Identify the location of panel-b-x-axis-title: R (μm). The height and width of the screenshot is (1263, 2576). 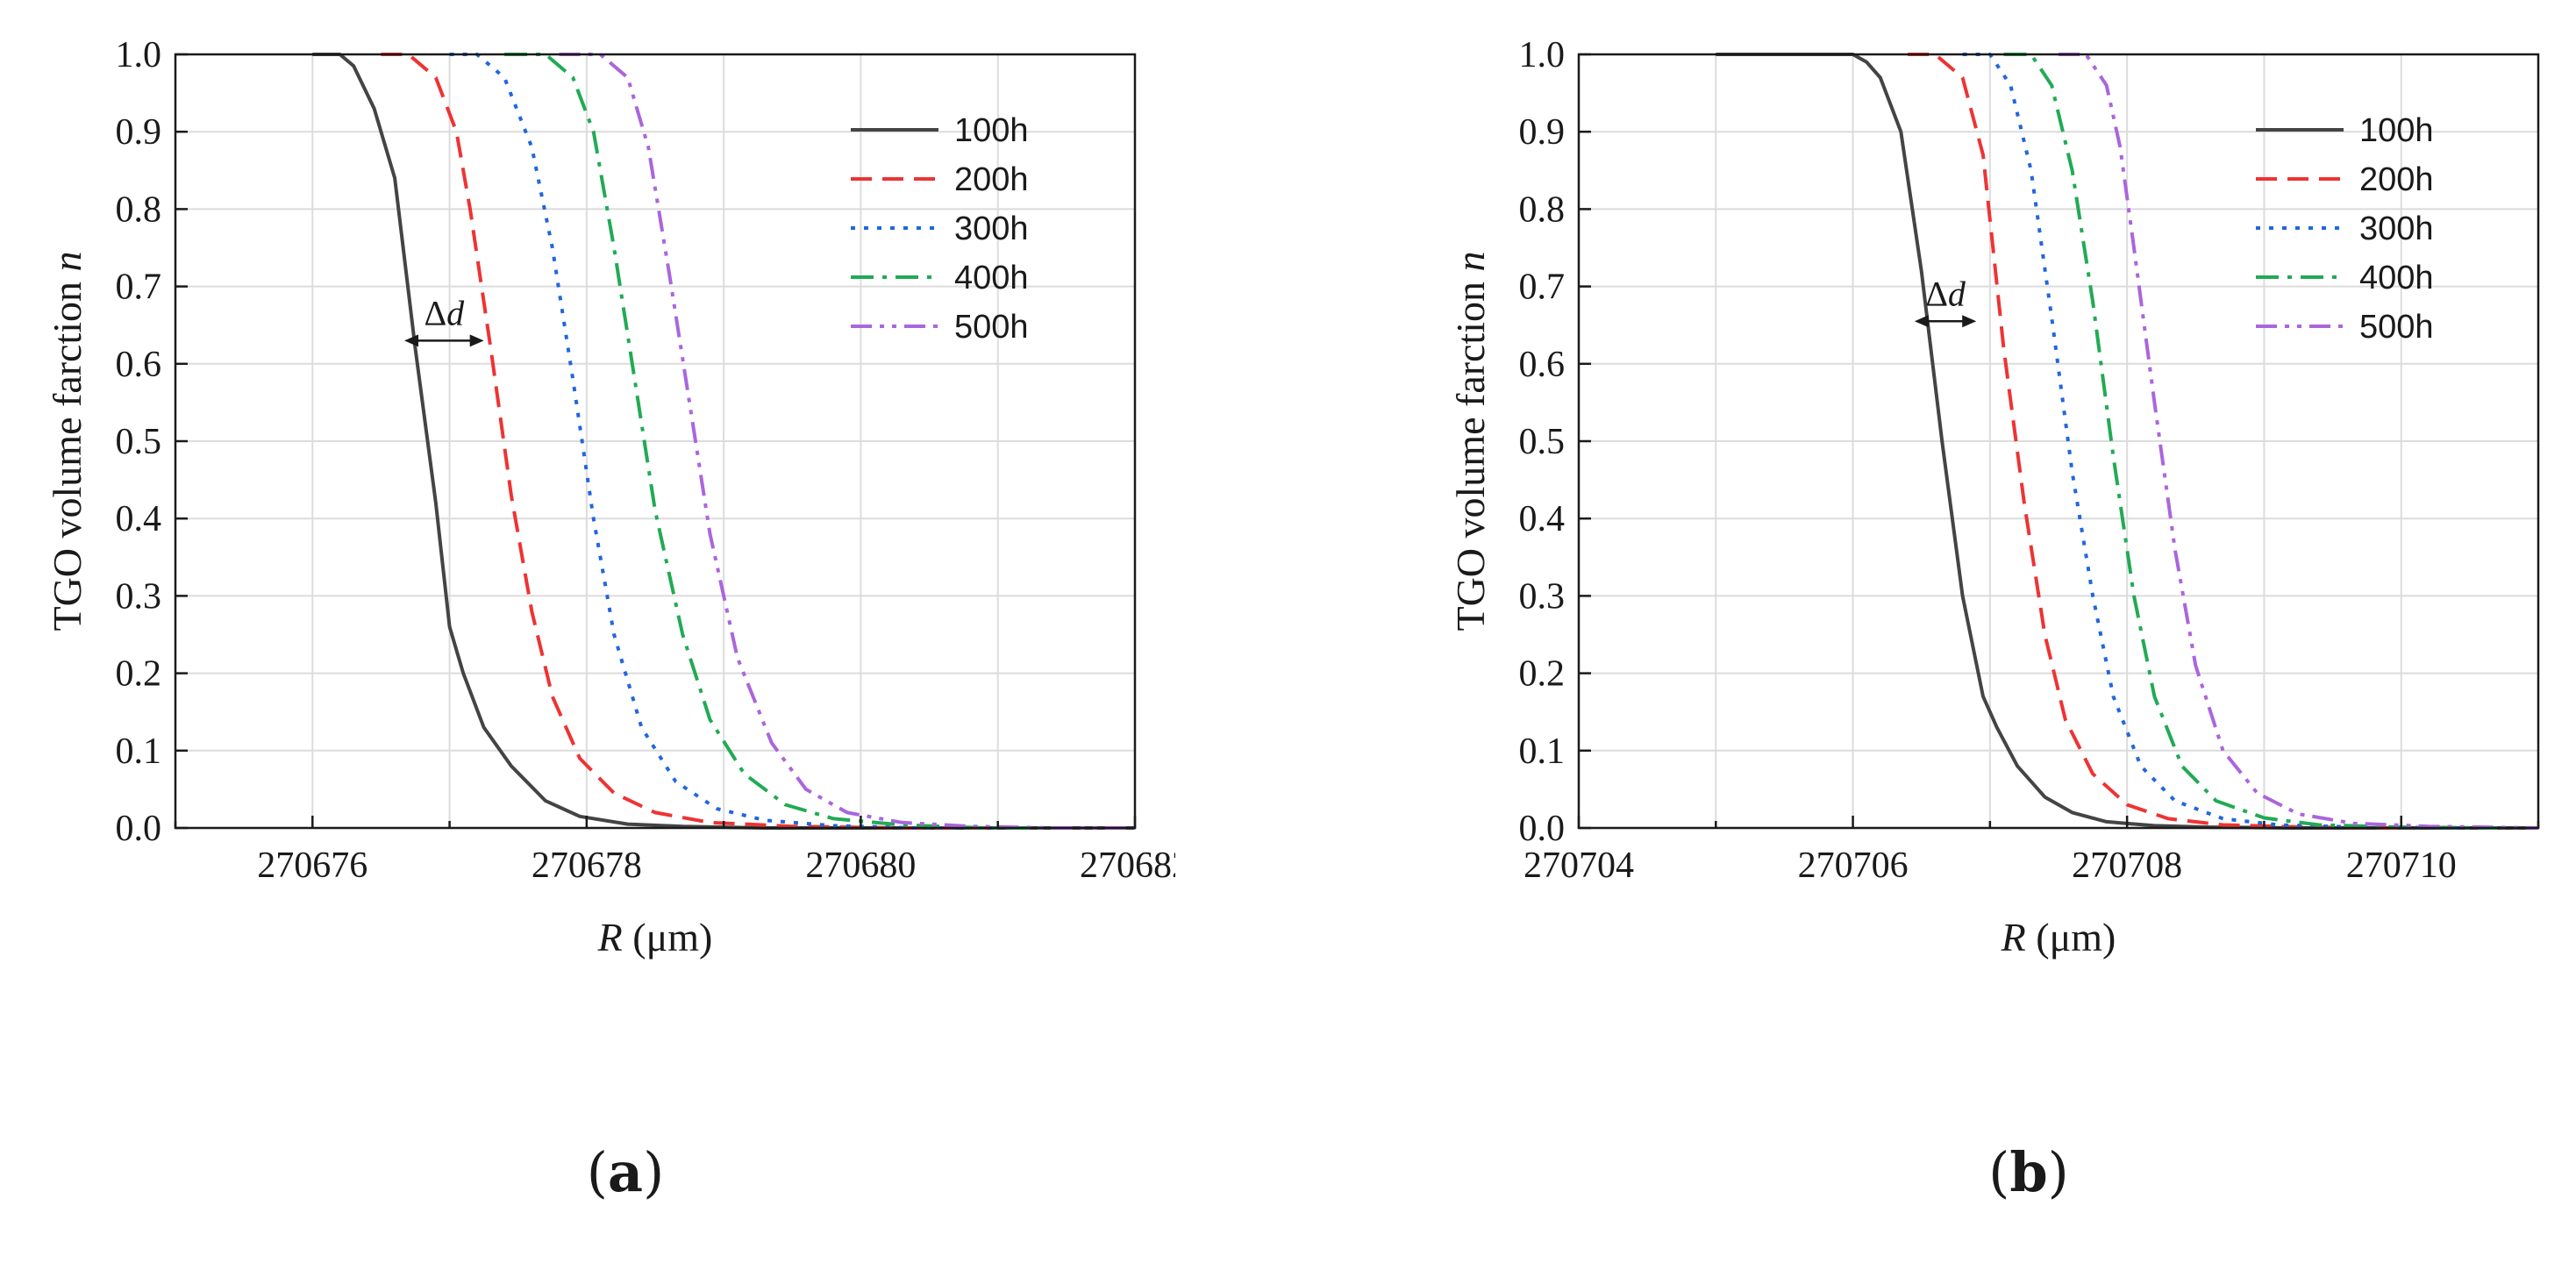
(2059, 937).